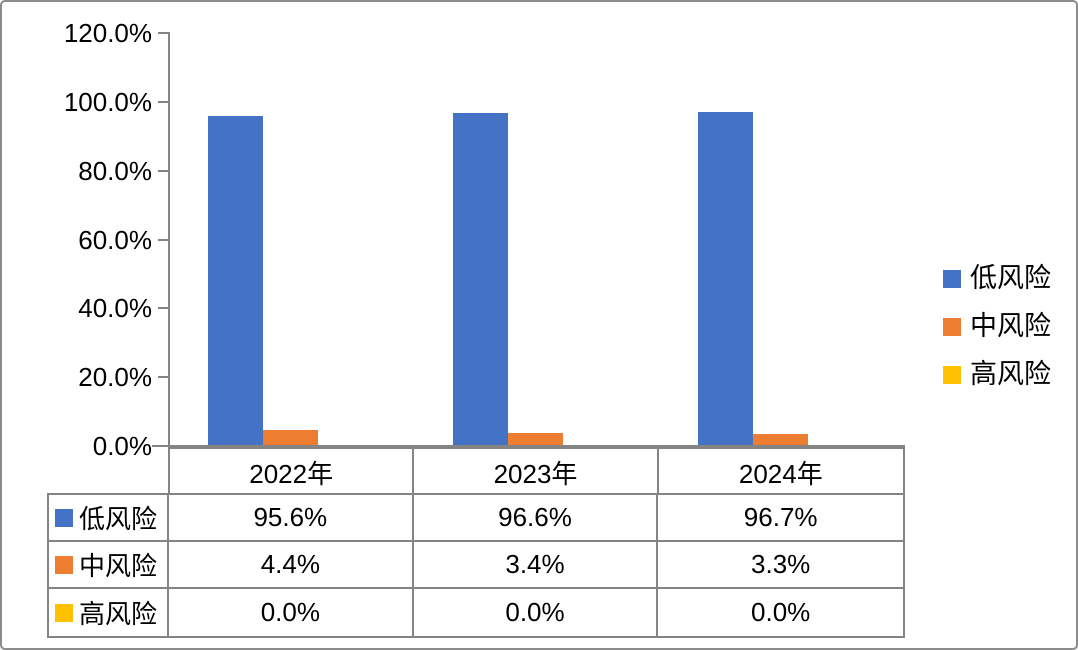 This screenshot has width=1078, height=650. Describe the element at coordinates (1010, 374) in the screenshot. I see `legend-label: 高风险` at that location.